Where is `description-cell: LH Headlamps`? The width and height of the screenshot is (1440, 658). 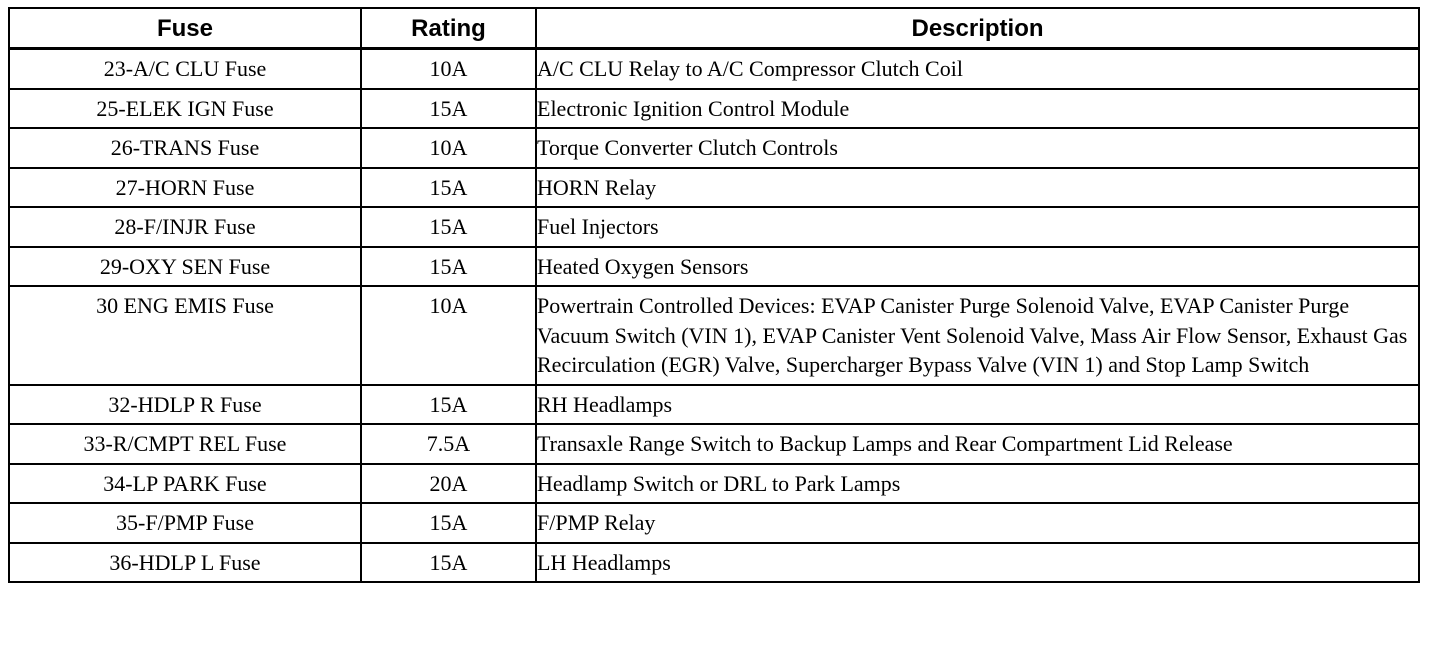
description-cell: LH Headlamps is located at coordinates (977, 562).